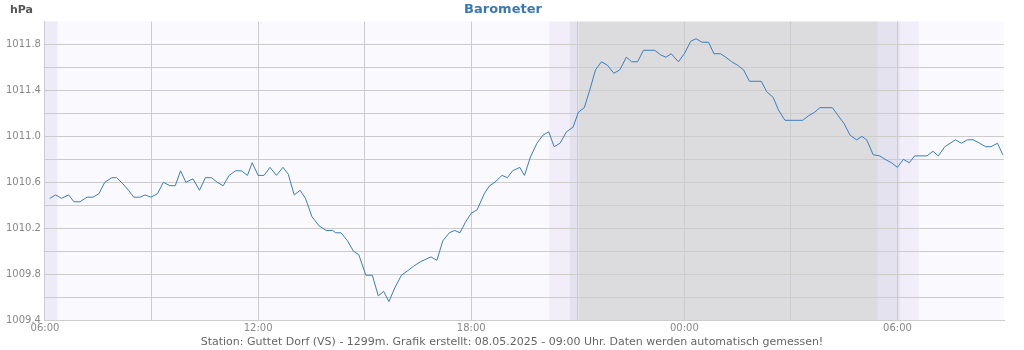 The width and height of the screenshot is (1024, 350). I want to click on y-tick-label: 1011.0, so click(23, 135).